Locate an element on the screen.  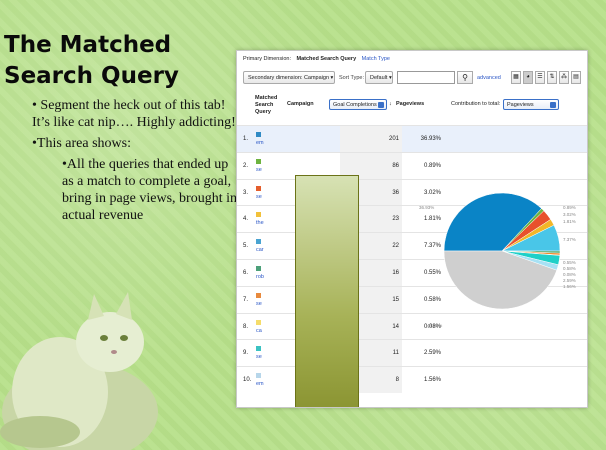
pageviews-value: 16 is located at coordinates (395, 272).